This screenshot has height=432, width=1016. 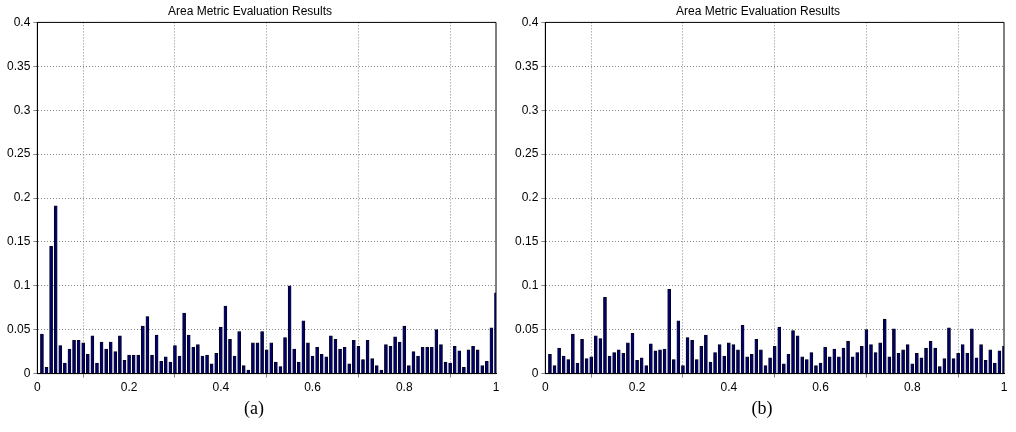 I want to click on text: (b), so click(x=762, y=408).